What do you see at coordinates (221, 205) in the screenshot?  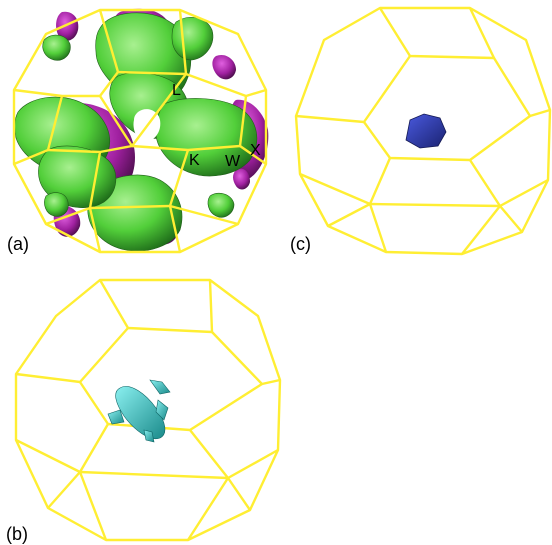 I see `green-lobe-br-small` at bounding box center [221, 205].